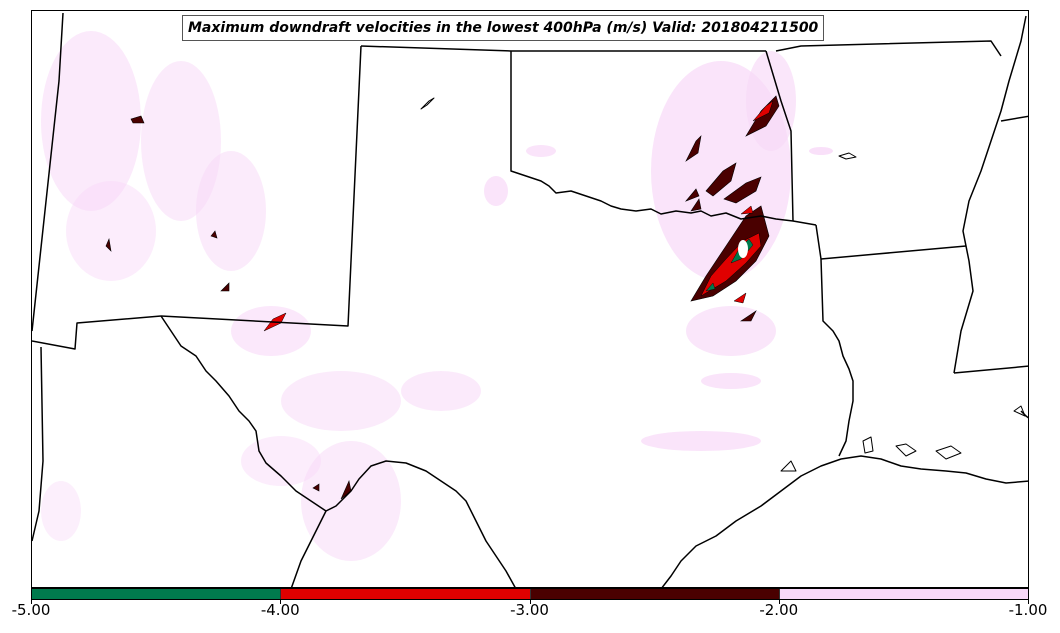 This screenshot has height=633, width=1060. Describe the element at coordinates (38, 444) in the screenshot. I see `arizona-new-mexico-border` at that location.